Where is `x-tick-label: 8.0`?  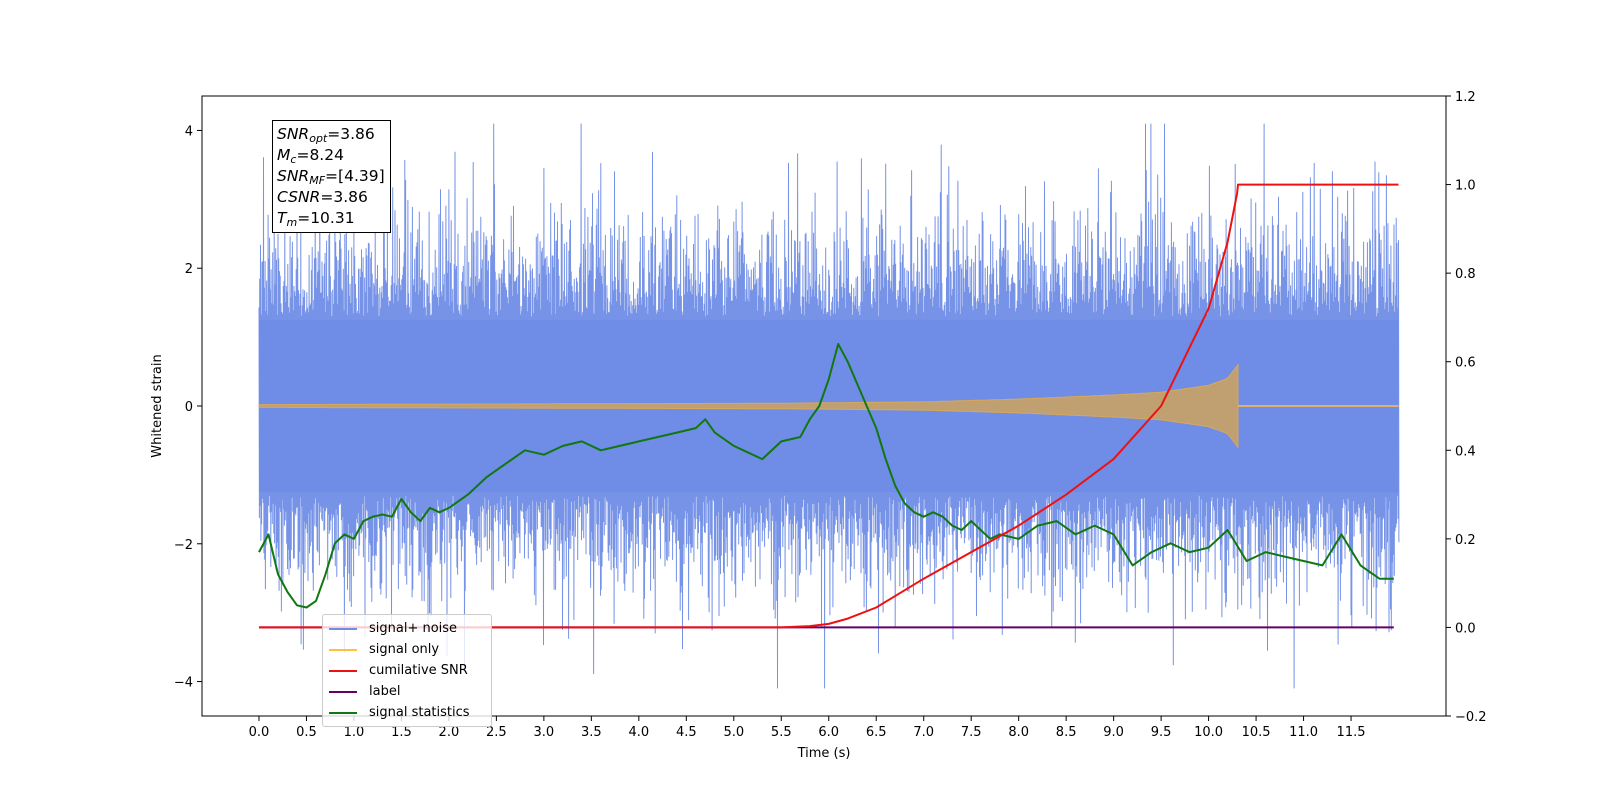
x-tick-label: 8.0 is located at coordinates (1018, 732).